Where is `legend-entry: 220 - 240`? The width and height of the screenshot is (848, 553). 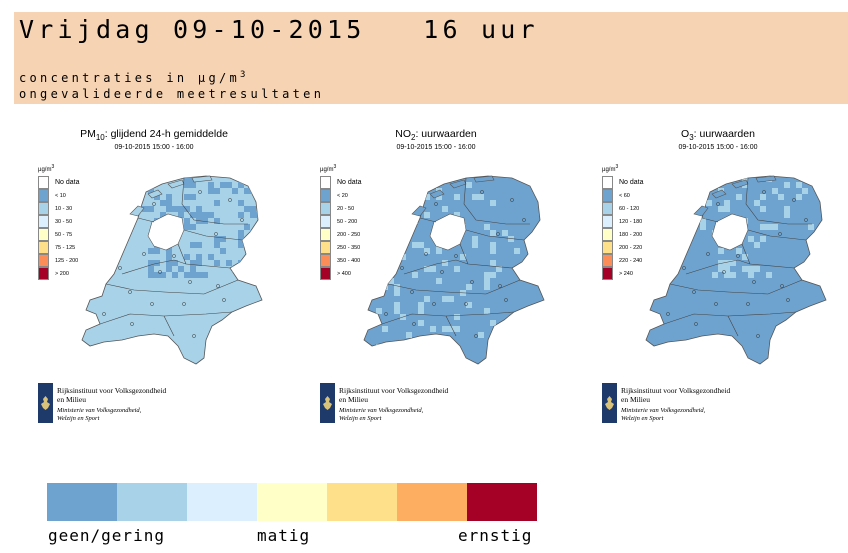
legend-entry: 220 - 240 is located at coordinates (623, 260).